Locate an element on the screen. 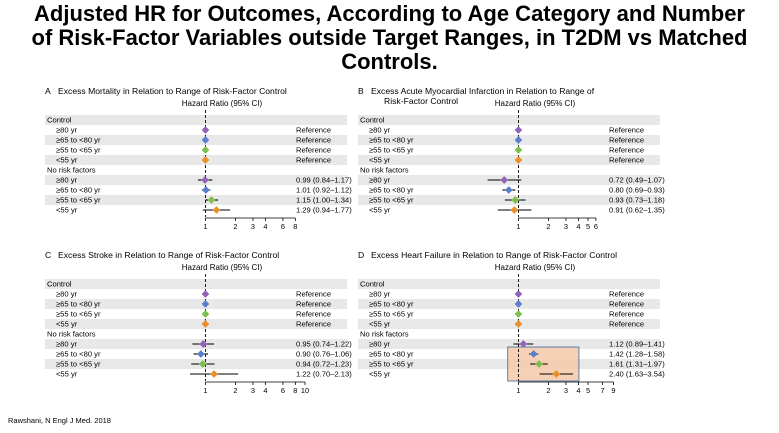 This screenshot has height=433, width=779. panel-c-group-label: No risk factors is located at coordinates (71, 334).